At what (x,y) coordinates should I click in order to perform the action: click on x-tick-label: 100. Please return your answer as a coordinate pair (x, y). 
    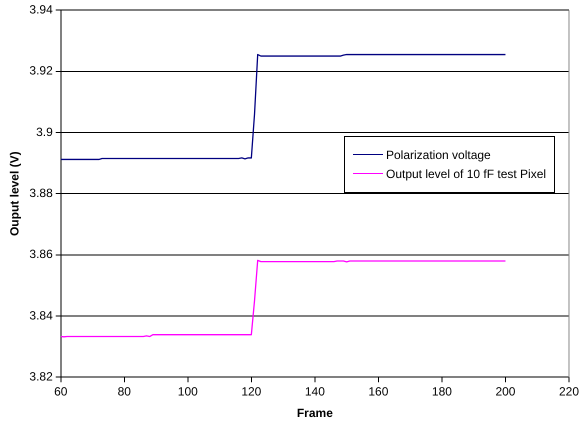
    Looking at the image, I should click on (188, 391).